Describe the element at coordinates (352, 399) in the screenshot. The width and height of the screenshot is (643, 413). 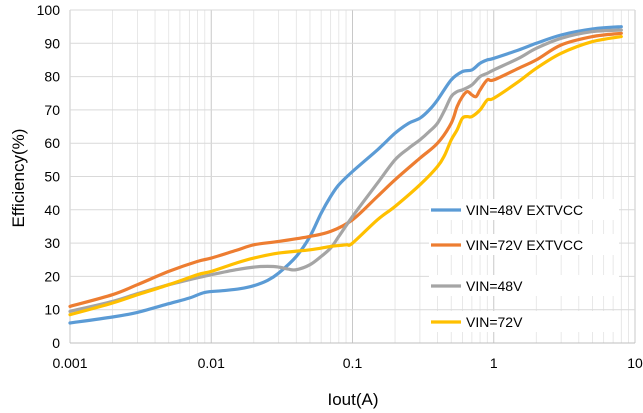
I see `x-axis-label: Iout(A)` at that location.